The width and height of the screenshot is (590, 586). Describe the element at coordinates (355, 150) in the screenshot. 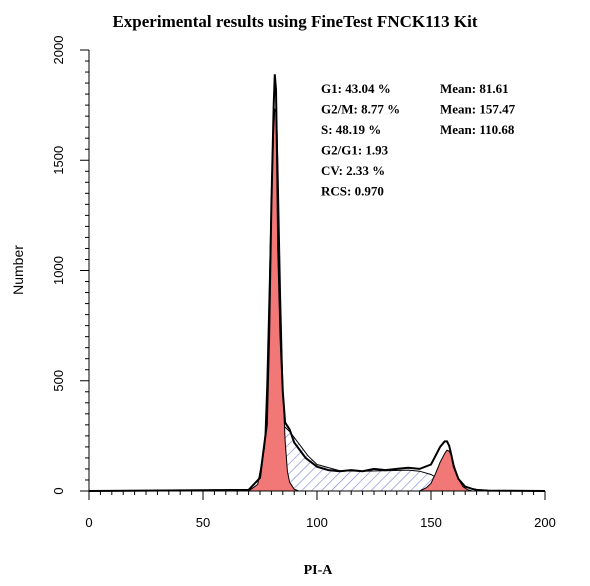

I see `stat-label-left: G2/G1: 1.93` at that location.